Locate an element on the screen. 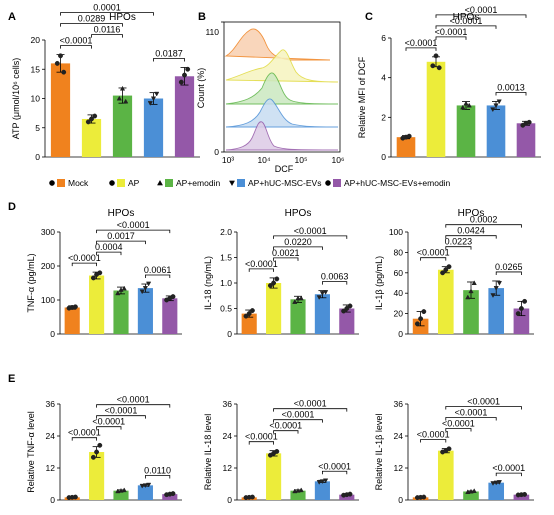 The image size is (554, 515). hist-xtick-1: 10⁴ is located at coordinates (263, 160).